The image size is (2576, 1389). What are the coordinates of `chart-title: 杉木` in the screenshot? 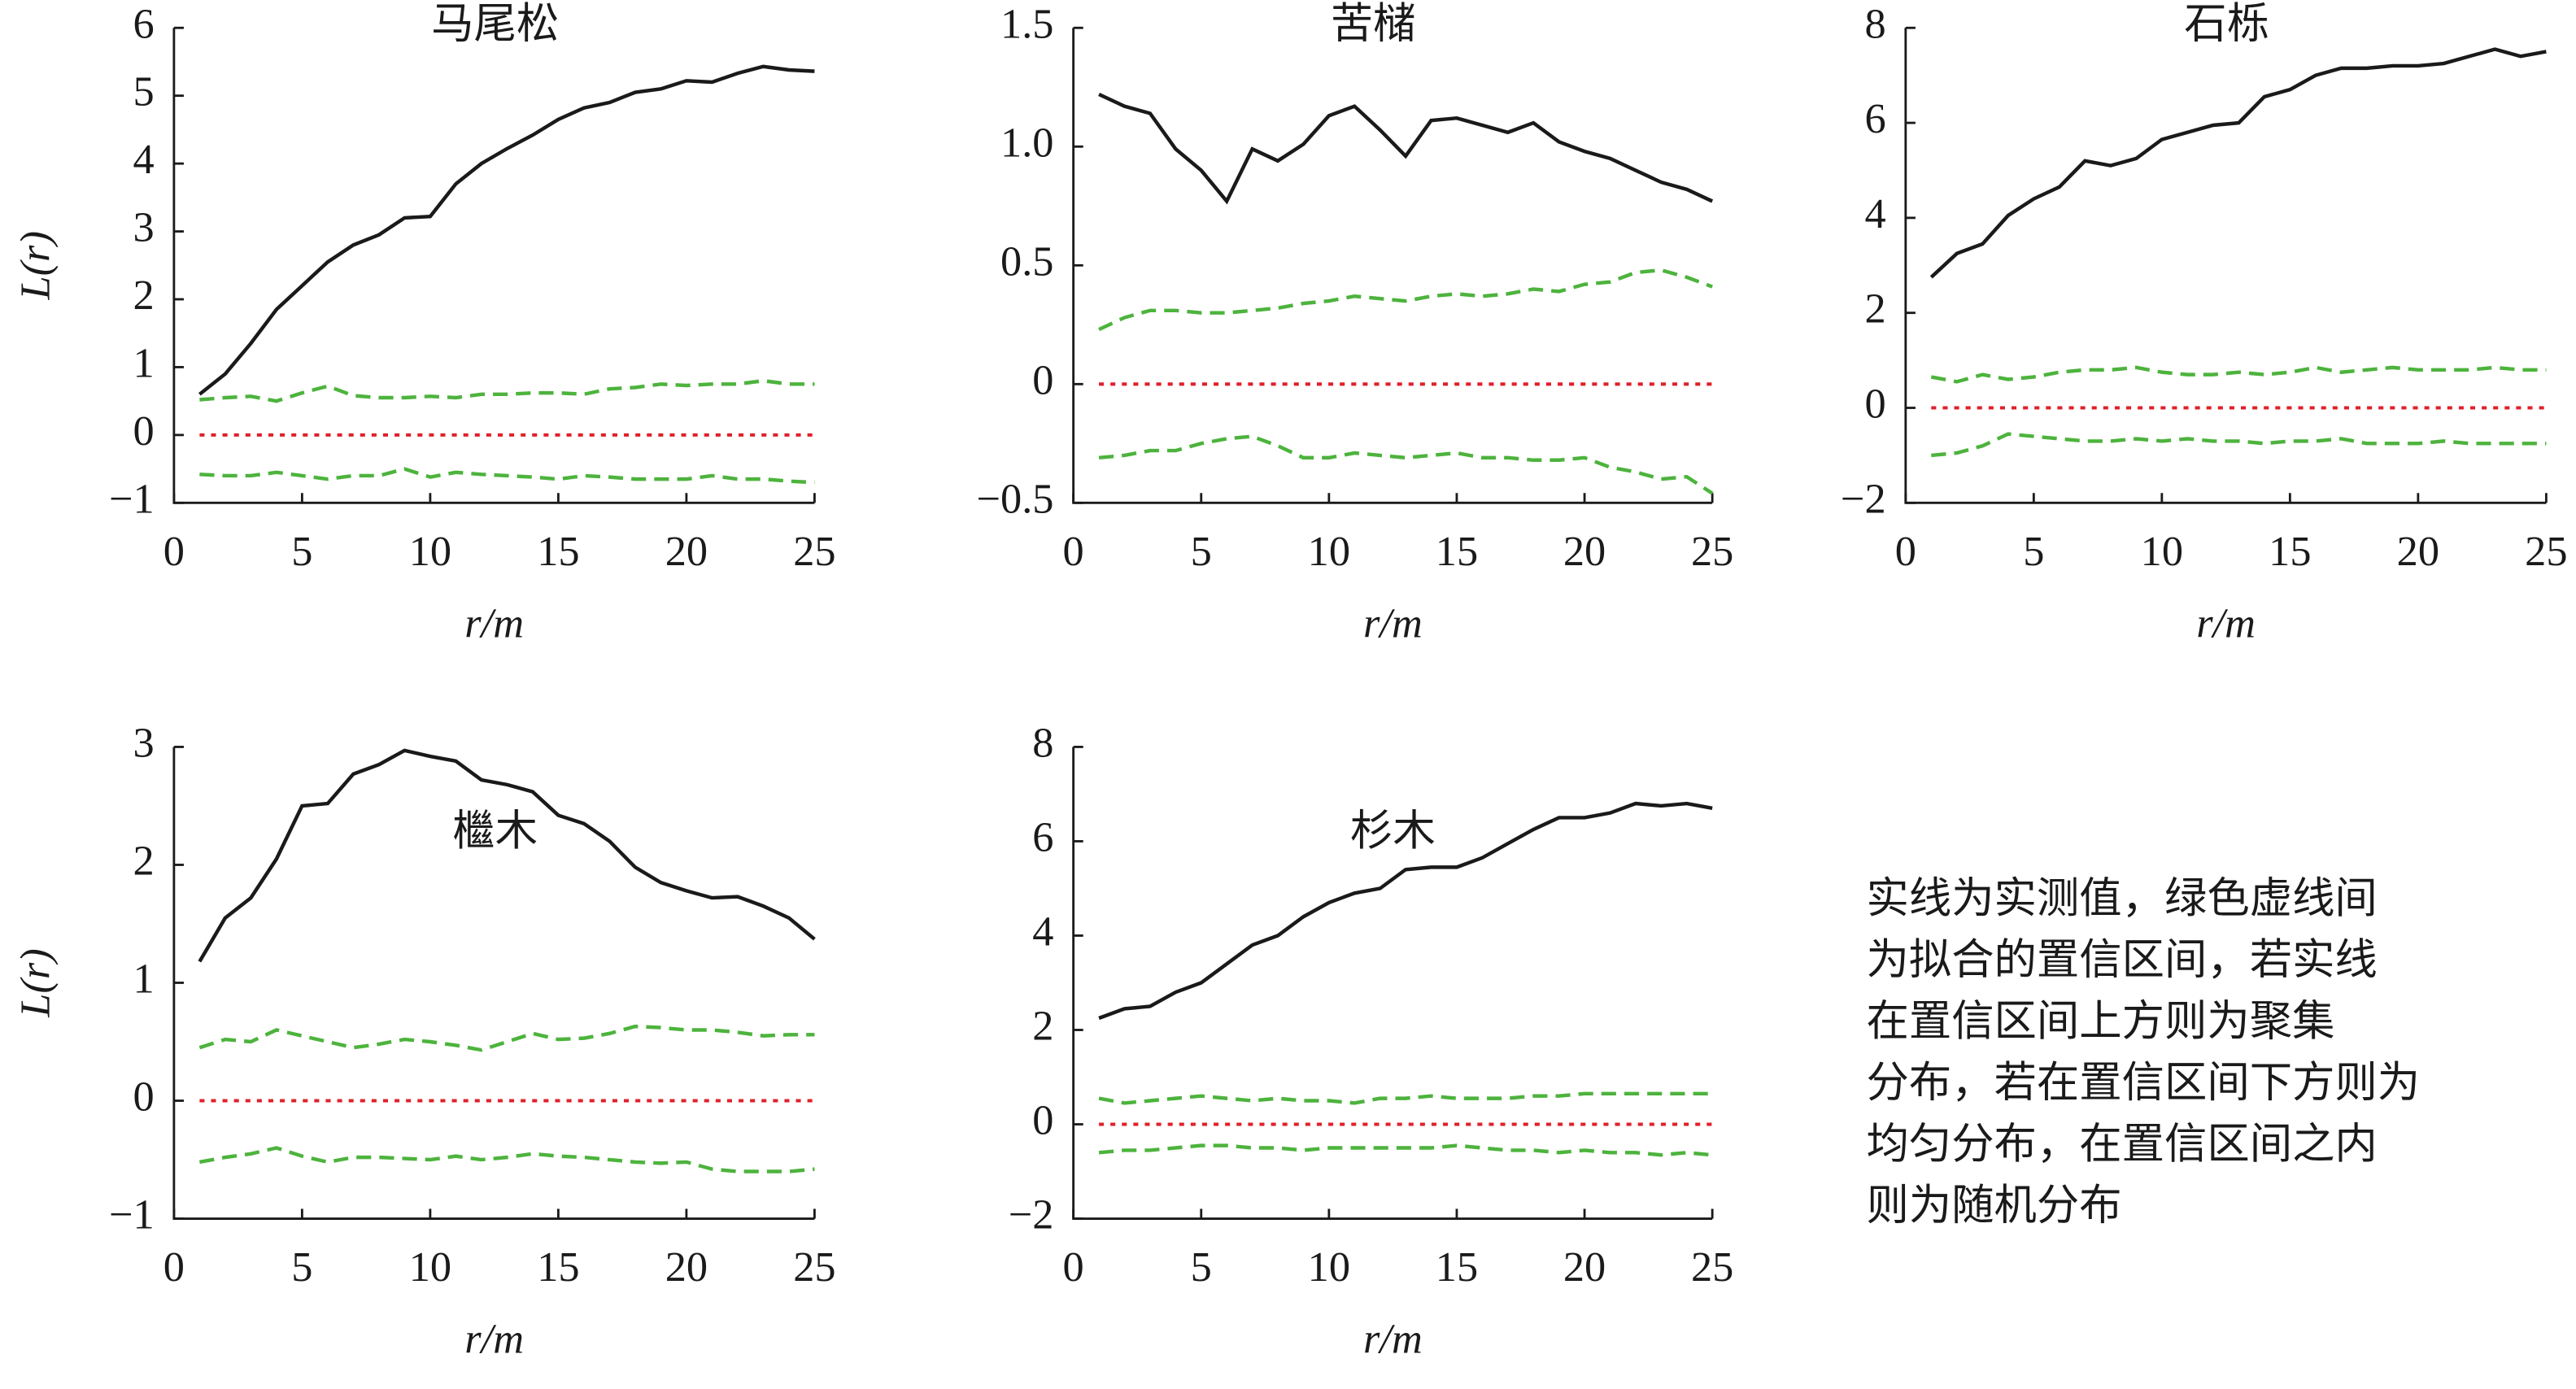 It's located at (1393, 831).